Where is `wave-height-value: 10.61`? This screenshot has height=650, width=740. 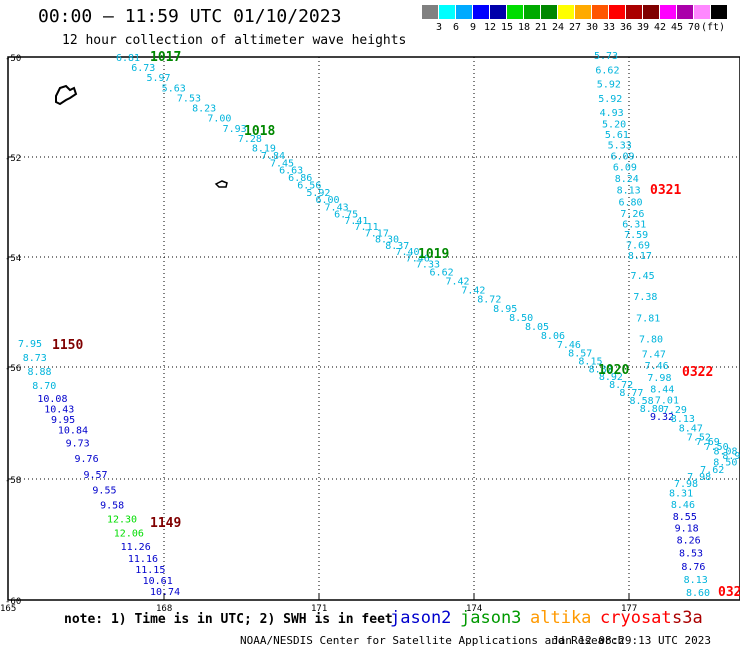
wave-height-value: 10.61 is located at coordinates (158, 581).